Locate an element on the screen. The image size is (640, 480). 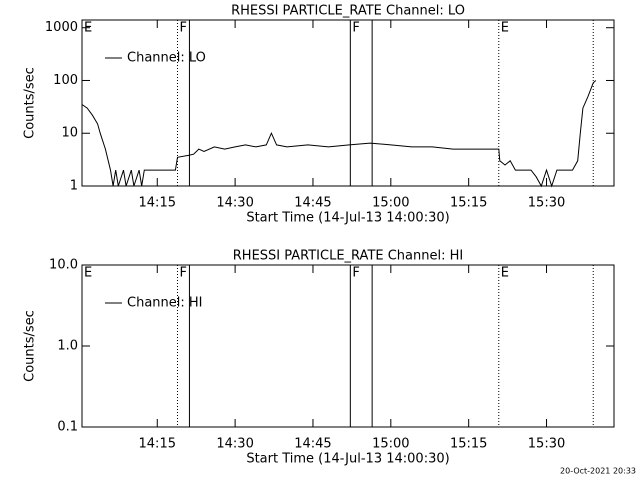
chart-title: RHESSI PARTICLE_RATE Channel: HI is located at coordinates (348, 256).